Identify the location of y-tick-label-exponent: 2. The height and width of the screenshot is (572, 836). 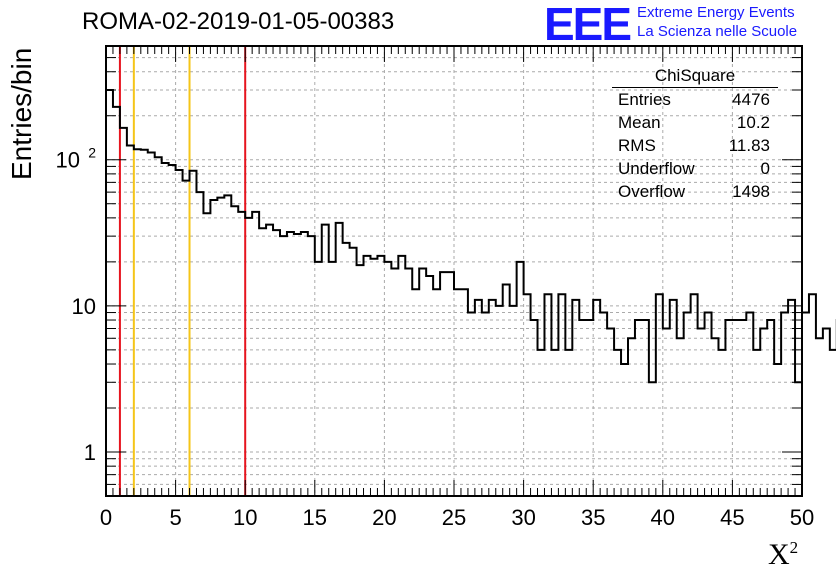
(92, 153).